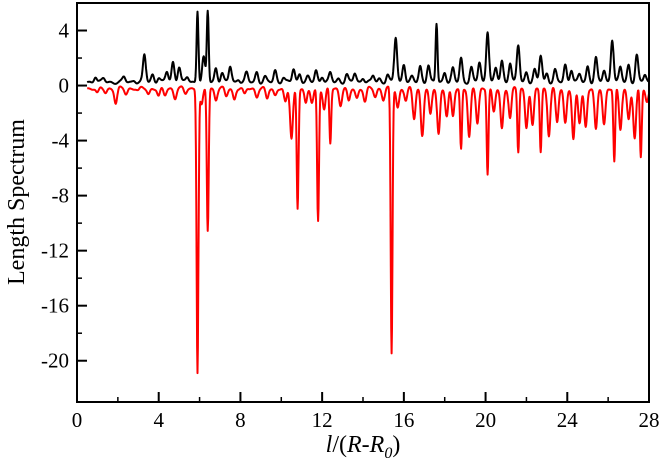 The image size is (664, 471). Describe the element at coordinates (240, 420) in the screenshot. I see `x-tick-label: 8` at that location.